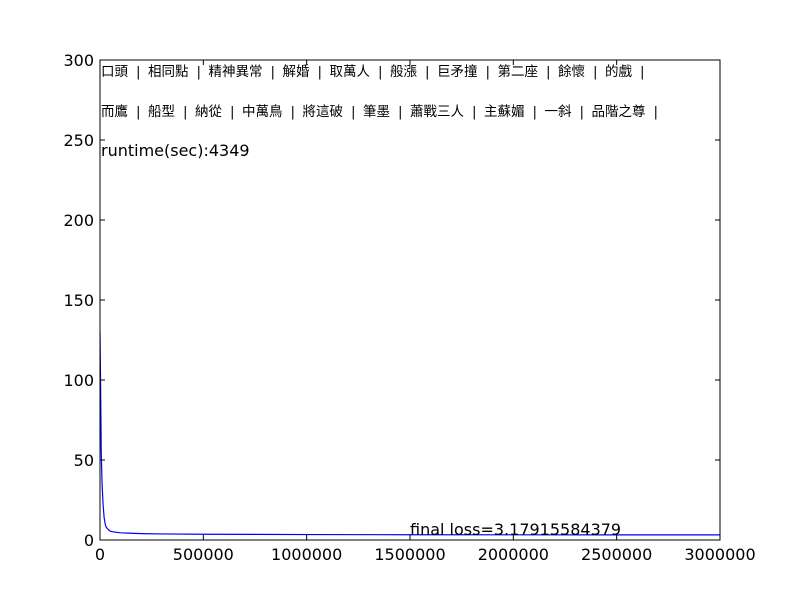 This screenshot has height=600, width=800. What do you see at coordinates (78, 220) in the screenshot?
I see `y-tick-label: 200` at bounding box center [78, 220].